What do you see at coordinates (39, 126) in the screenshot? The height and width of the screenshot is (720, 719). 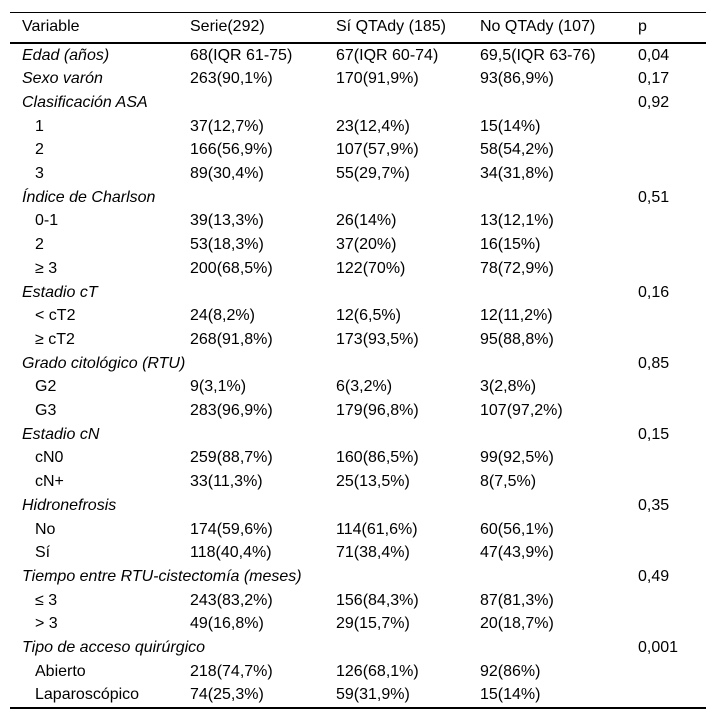 I see `cell-variable: 1` at bounding box center [39, 126].